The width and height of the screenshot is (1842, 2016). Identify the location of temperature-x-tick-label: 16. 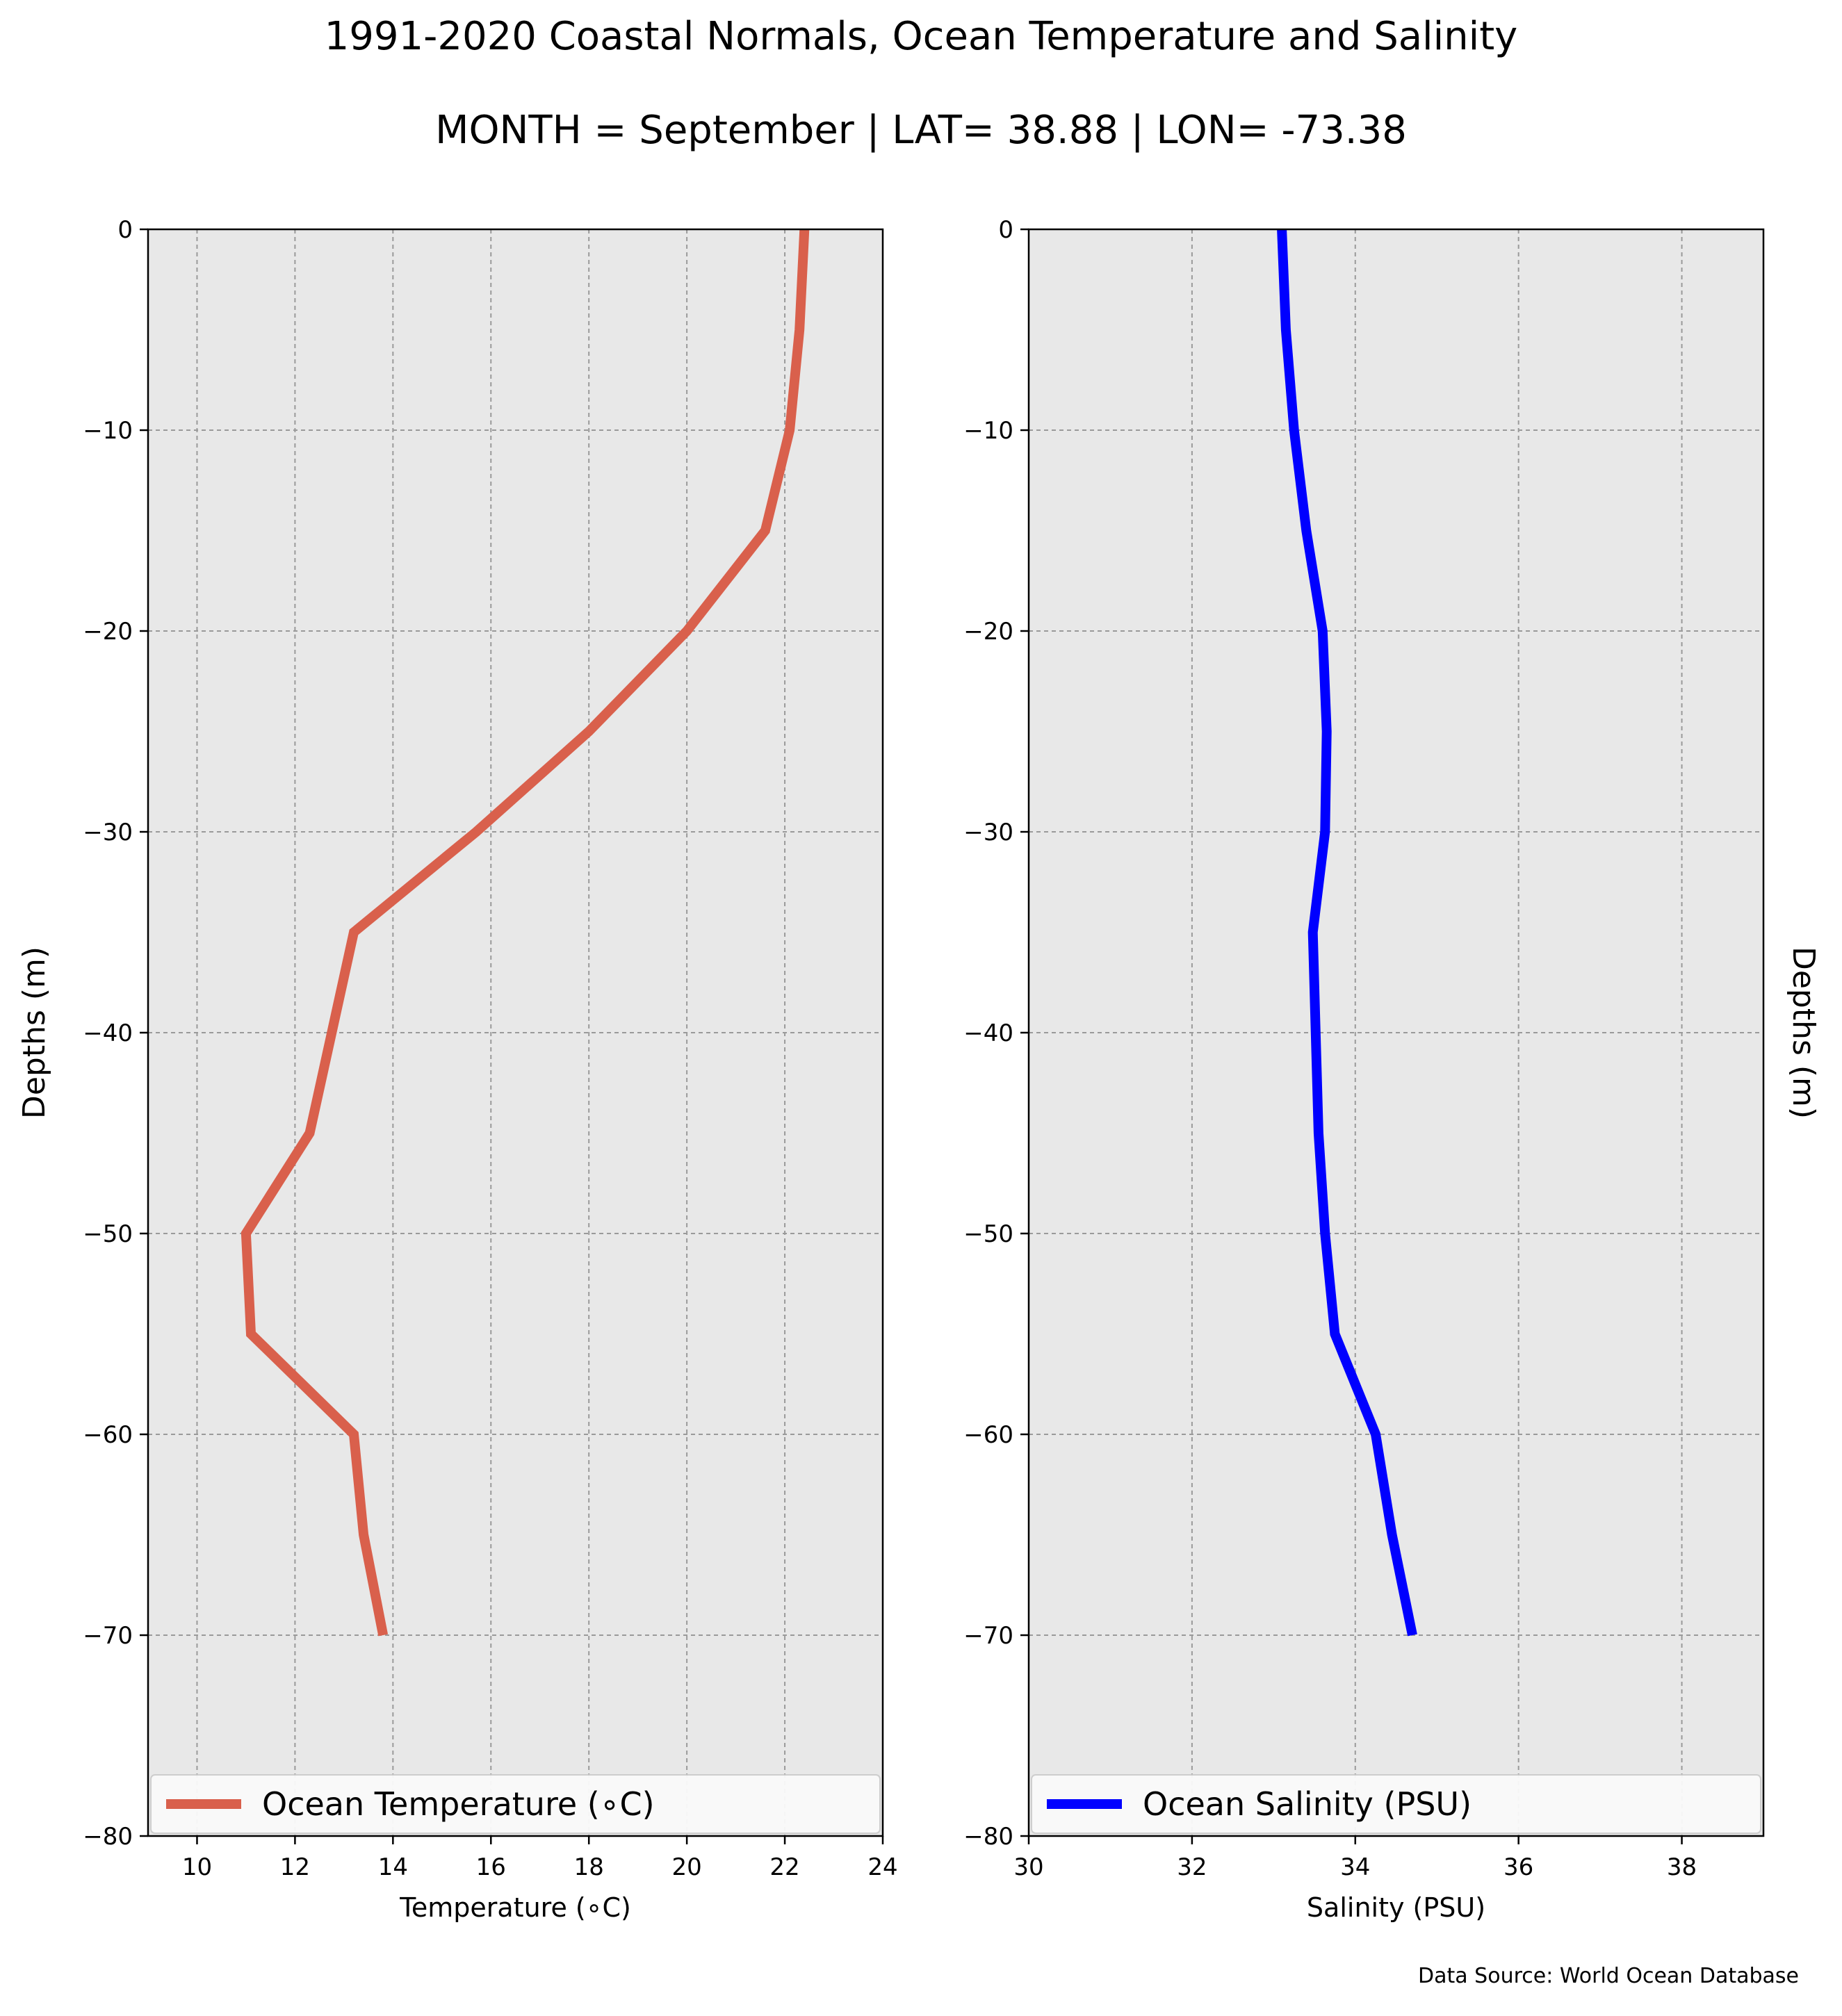
(491, 1867).